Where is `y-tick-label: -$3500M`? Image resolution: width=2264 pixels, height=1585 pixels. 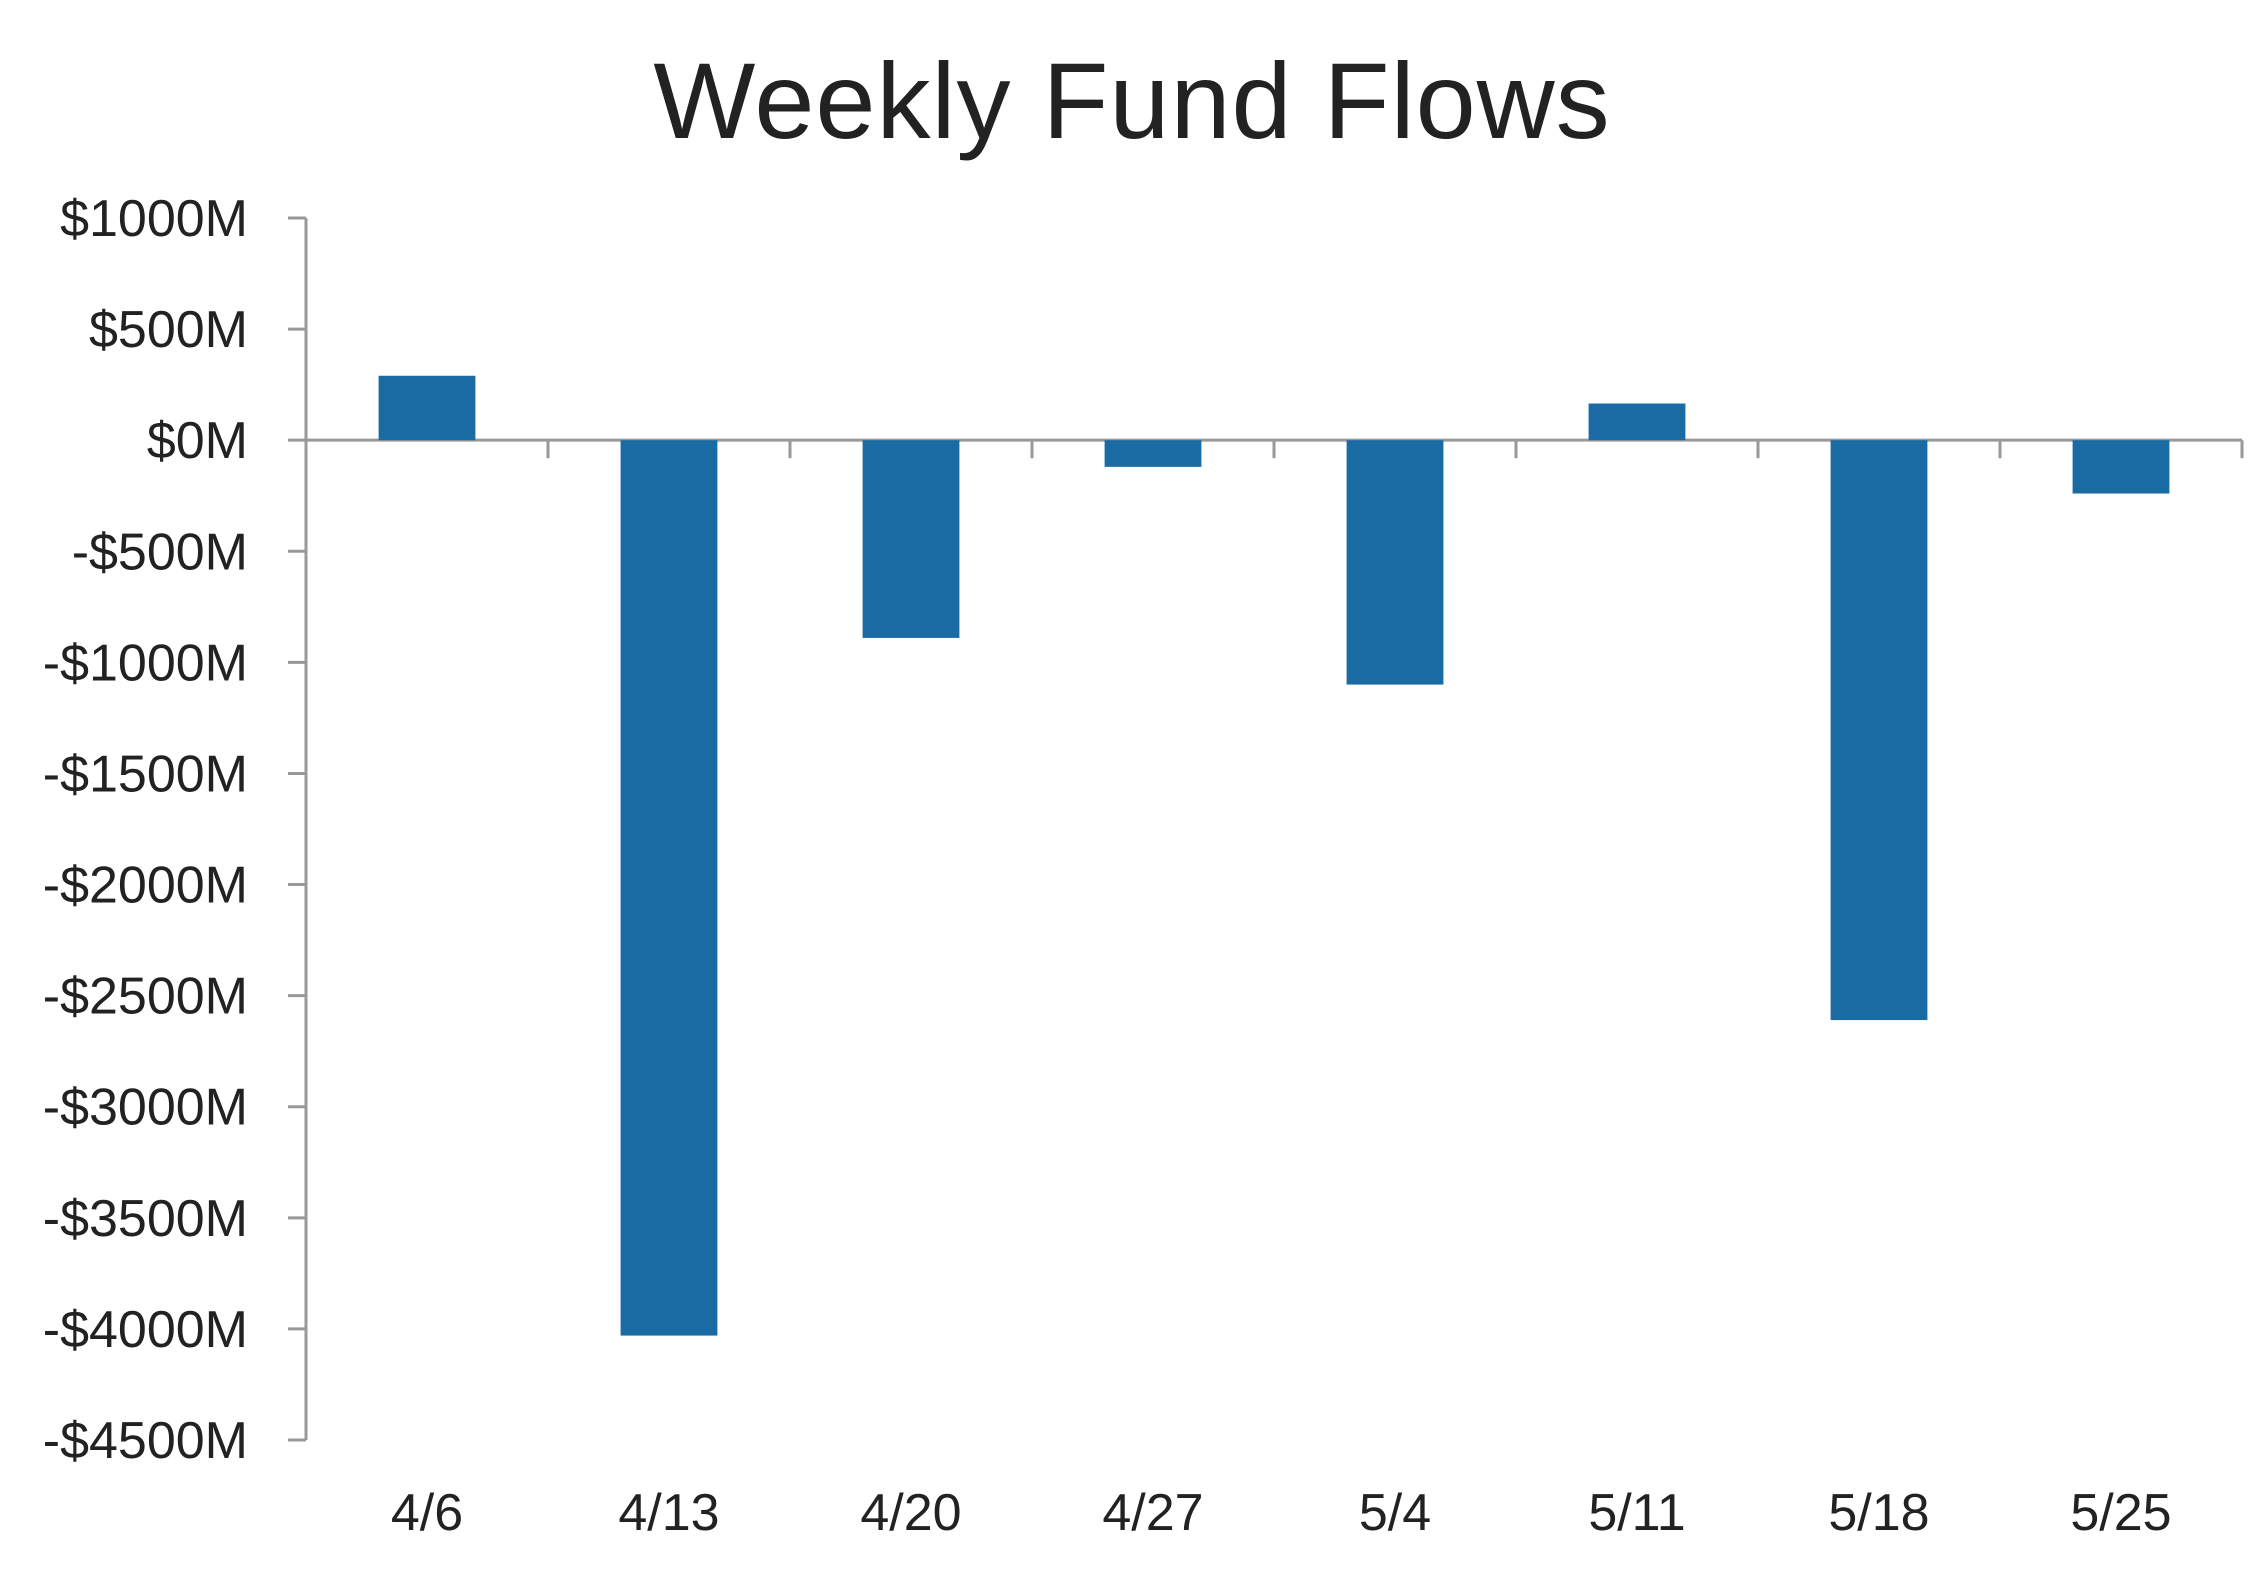 y-tick-label: -$3500M is located at coordinates (145, 1219).